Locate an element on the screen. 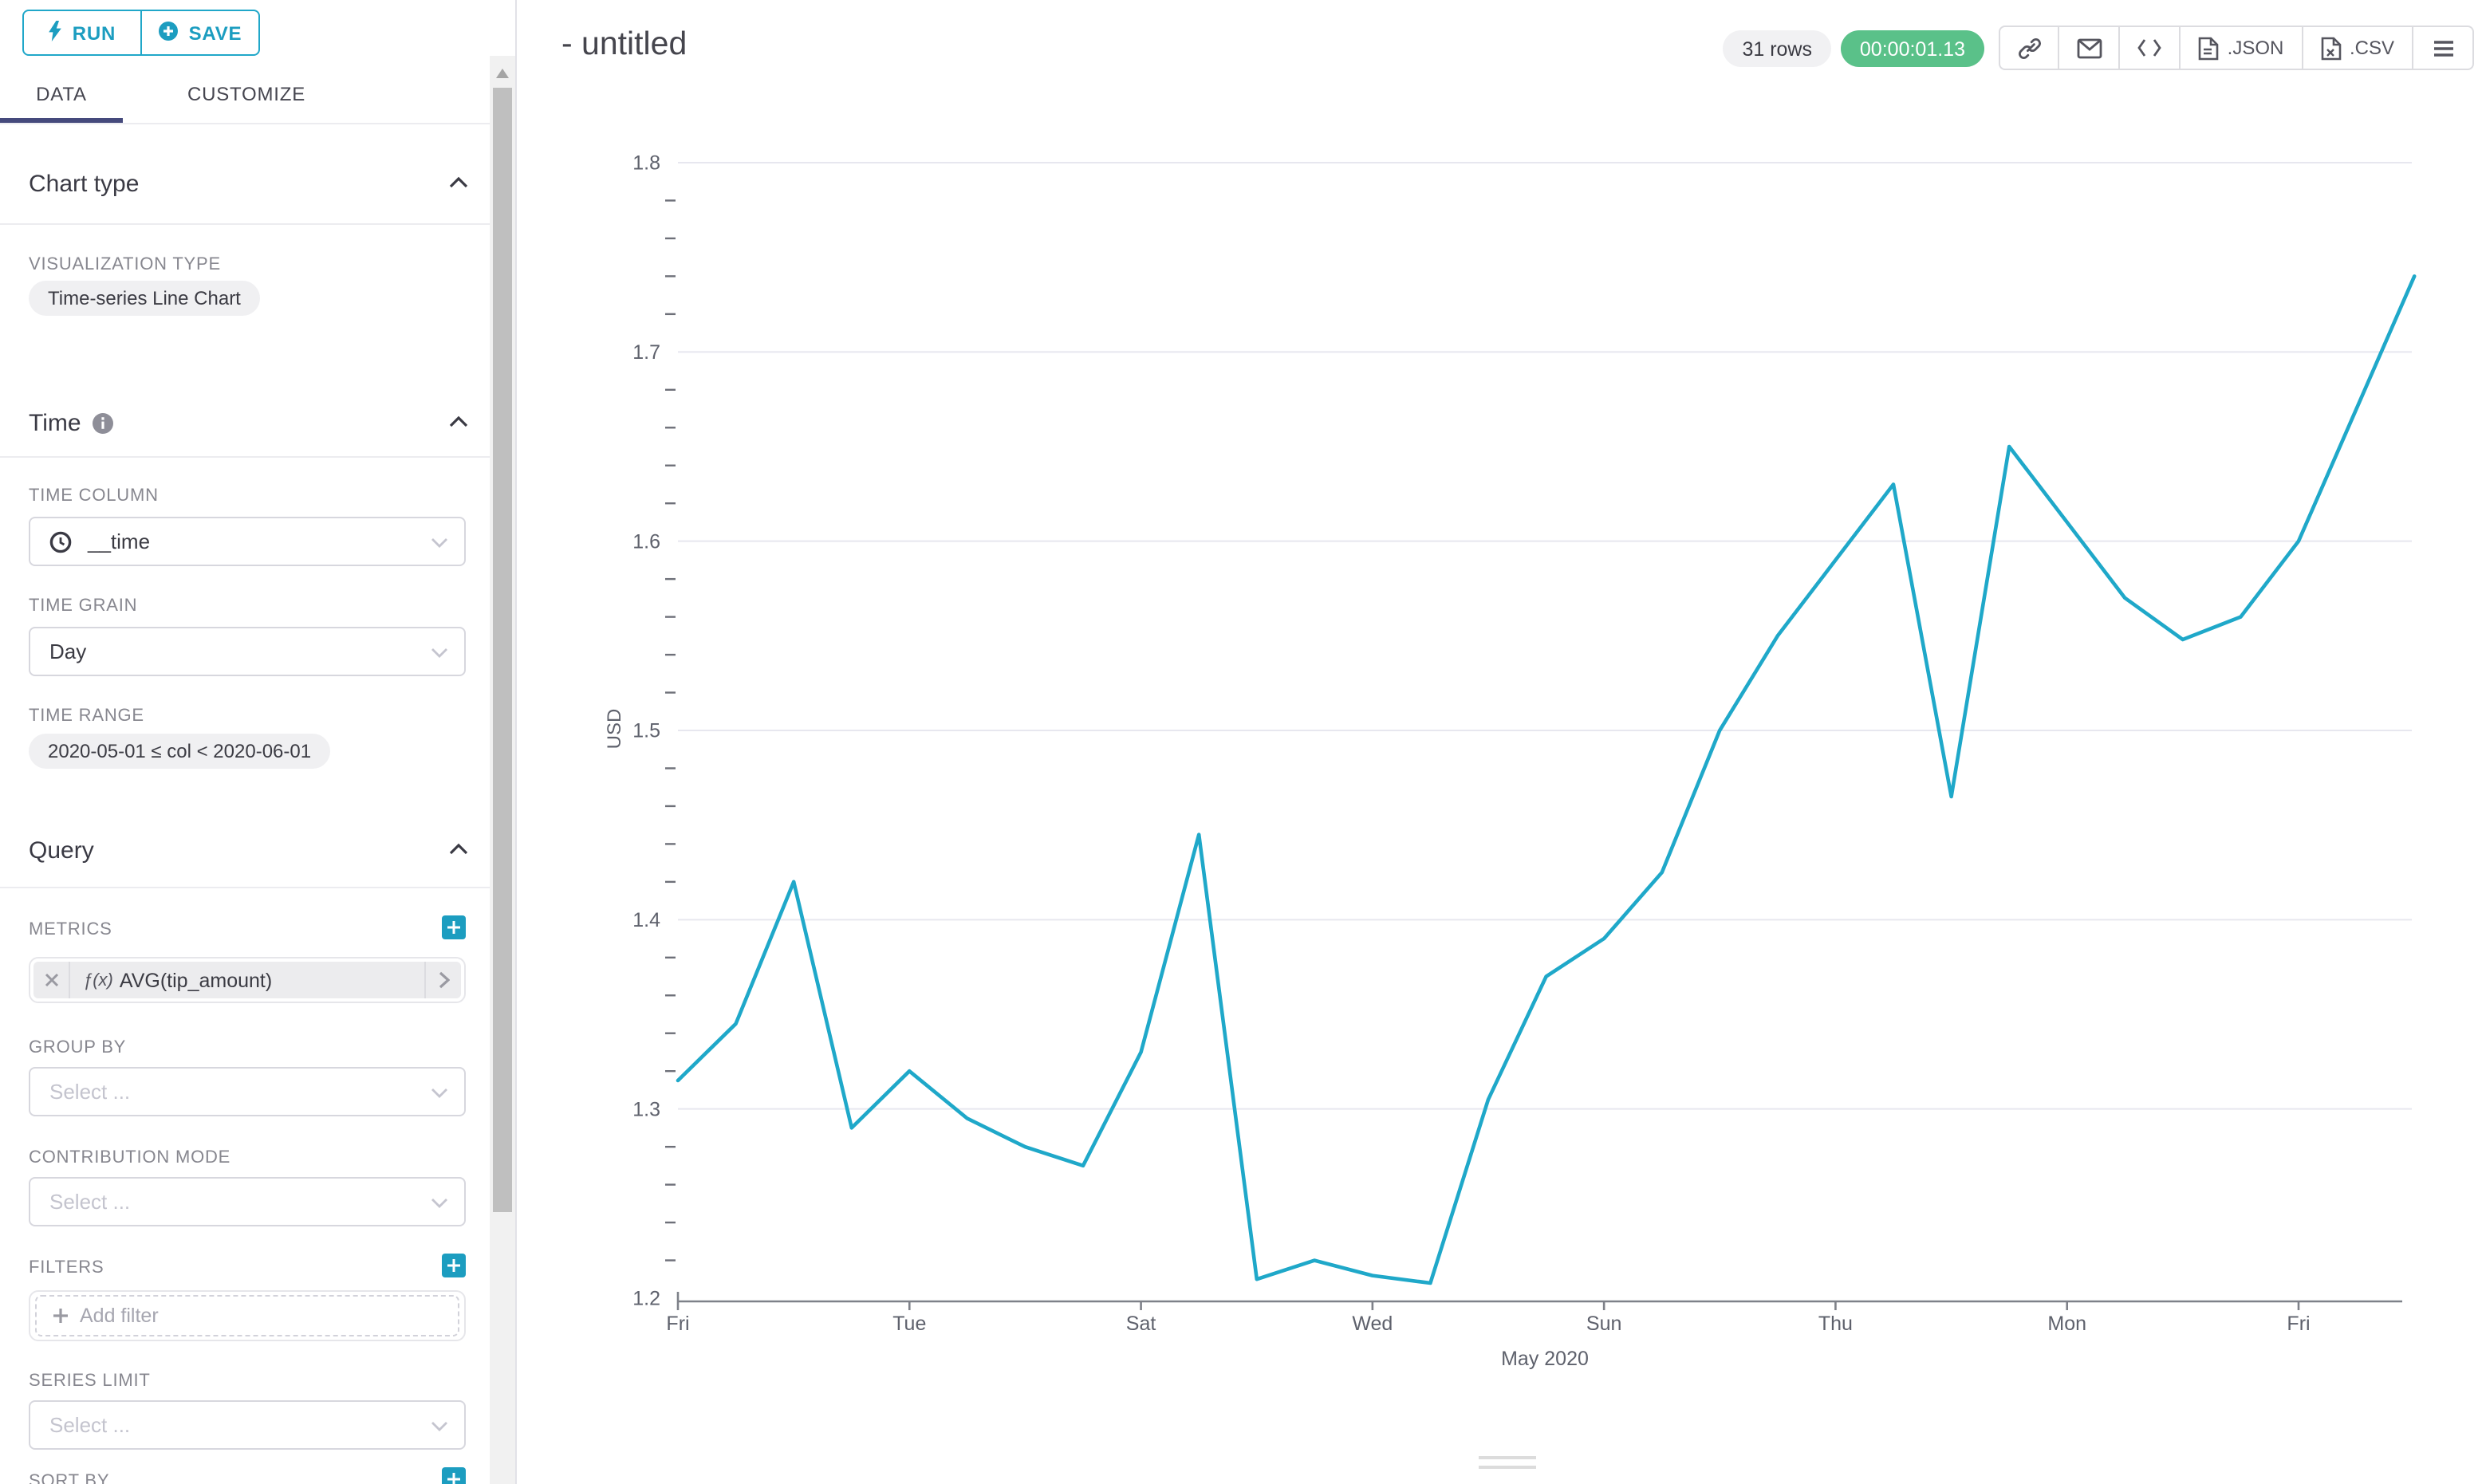 The height and width of the screenshot is (1484, 2482). code-icon is located at coordinates (2149, 48).